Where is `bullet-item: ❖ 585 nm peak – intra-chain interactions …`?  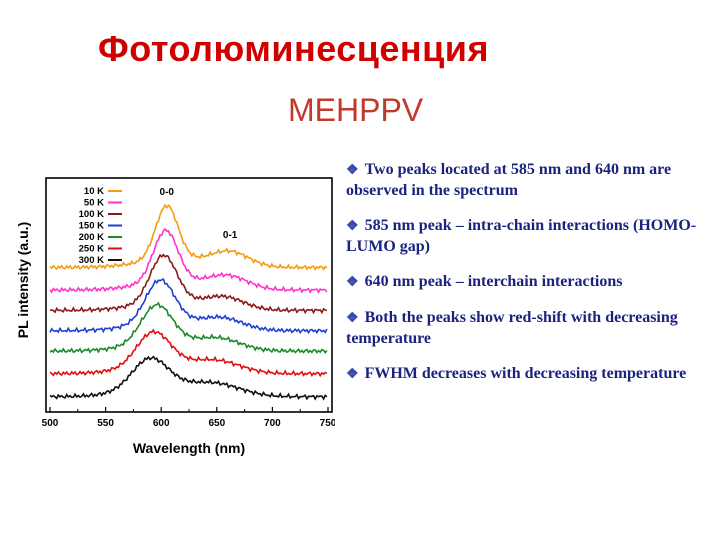
bullet-item: ❖ 585 nm peak – intra-chain interactions … is located at coordinates (528, 236).